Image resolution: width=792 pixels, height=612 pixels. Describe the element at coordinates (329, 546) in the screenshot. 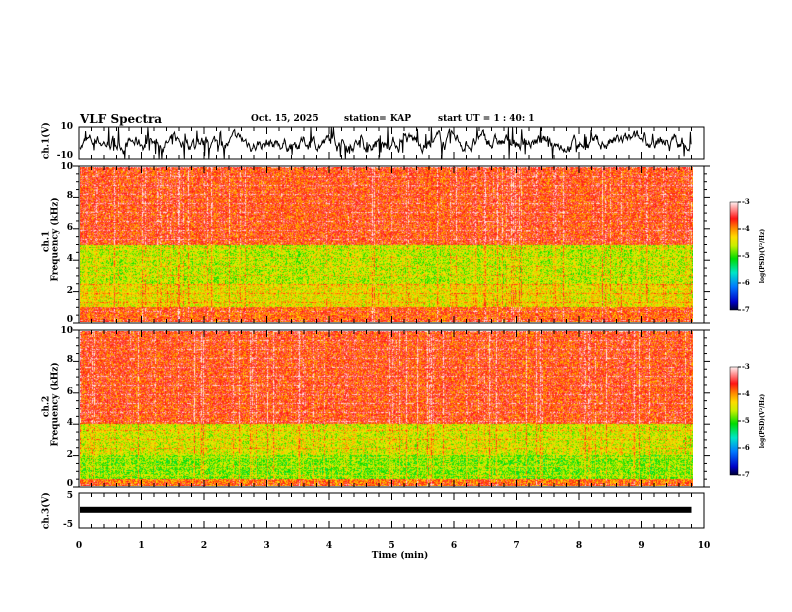

I see `x-tick-label: 4` at that location.